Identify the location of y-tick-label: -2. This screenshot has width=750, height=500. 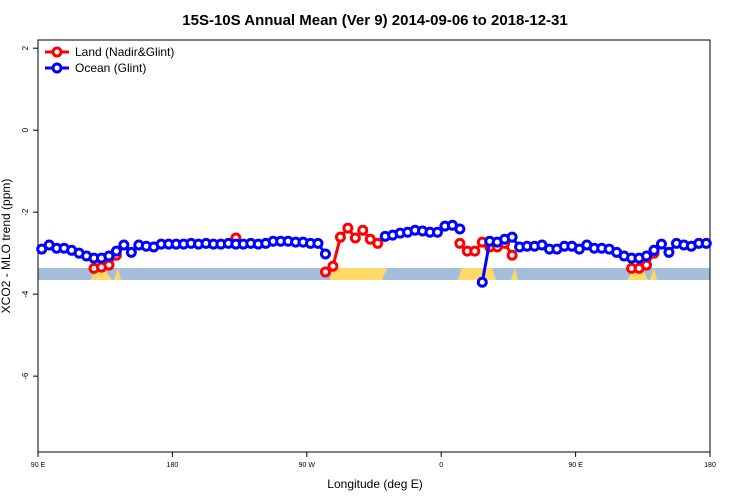
(25, 212).